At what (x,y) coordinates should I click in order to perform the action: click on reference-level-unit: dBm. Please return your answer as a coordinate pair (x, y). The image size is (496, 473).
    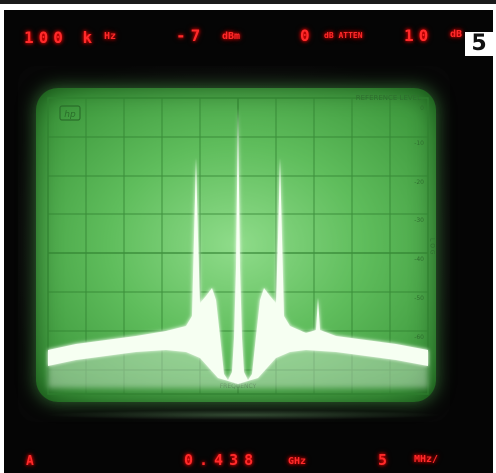
    Looking at the image, I should click on (231, 36).